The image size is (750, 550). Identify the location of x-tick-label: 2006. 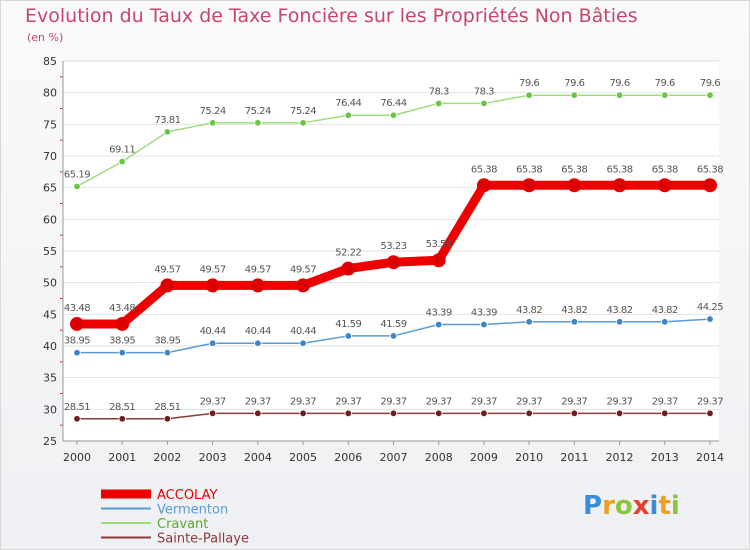
(348, 457).